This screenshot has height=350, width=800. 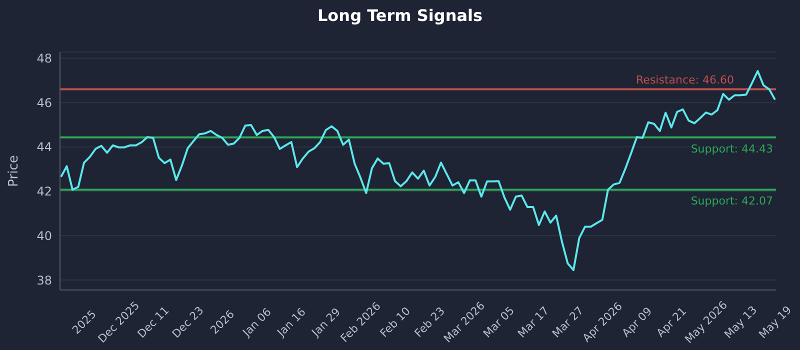 What do you see at coordinates (44, 103) in the screenshot?
I see `y-tick-label: 46` at bounding box center [44, 103].